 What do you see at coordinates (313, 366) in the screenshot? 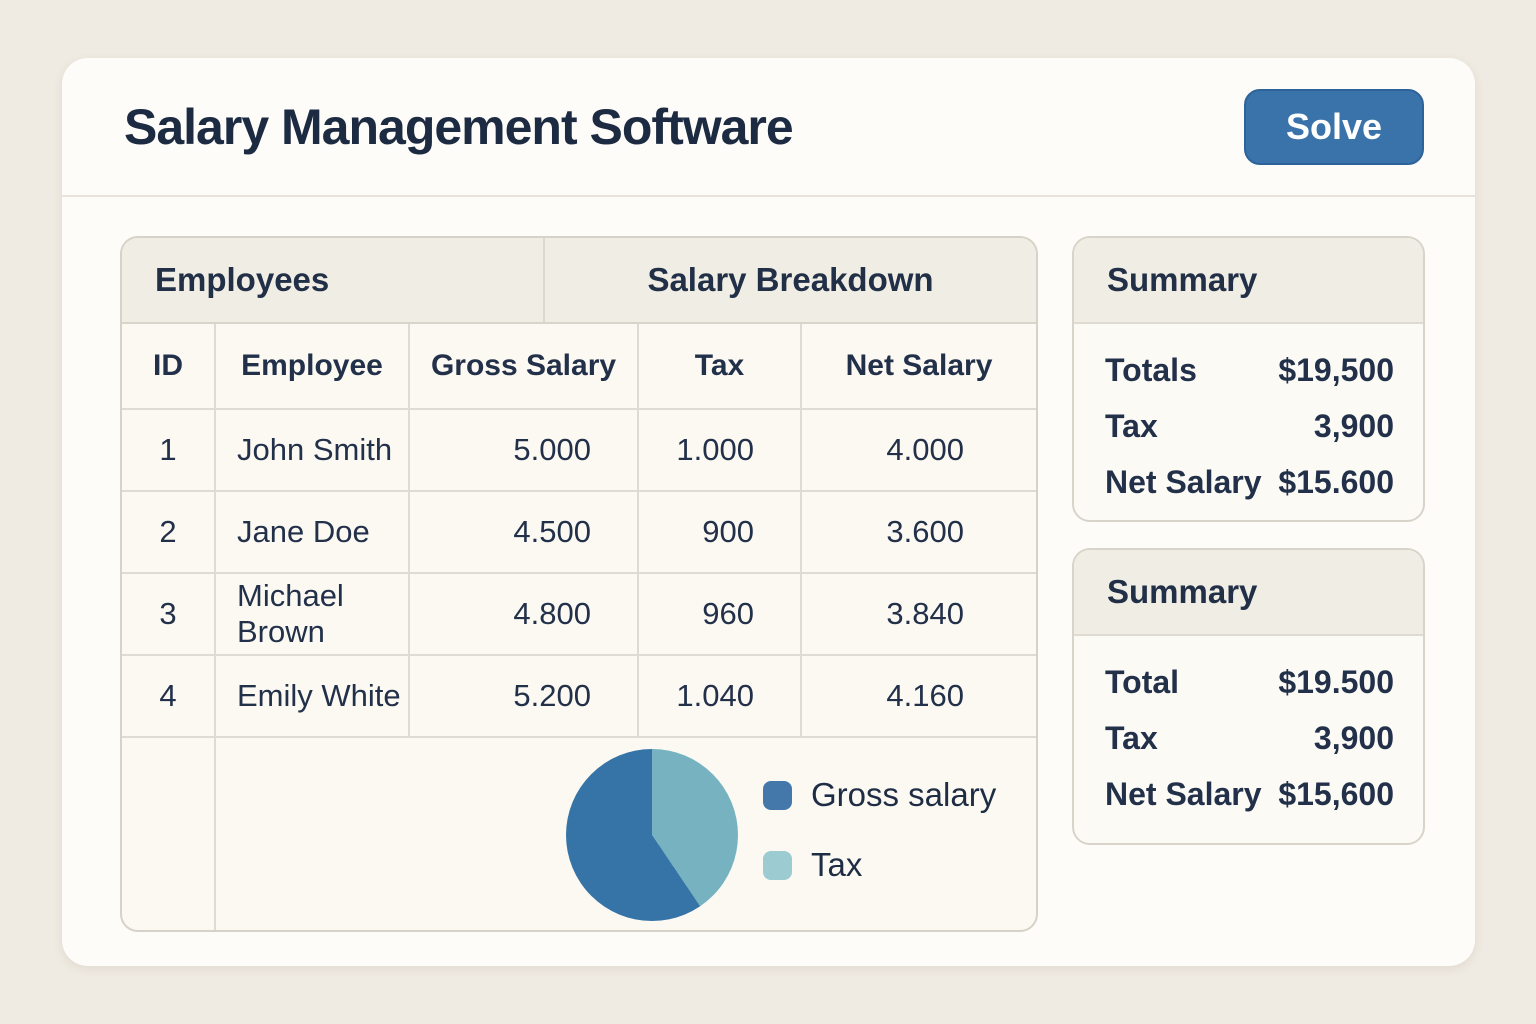
I see `col-header-employee: Employee` at bounding box center [313, 366].